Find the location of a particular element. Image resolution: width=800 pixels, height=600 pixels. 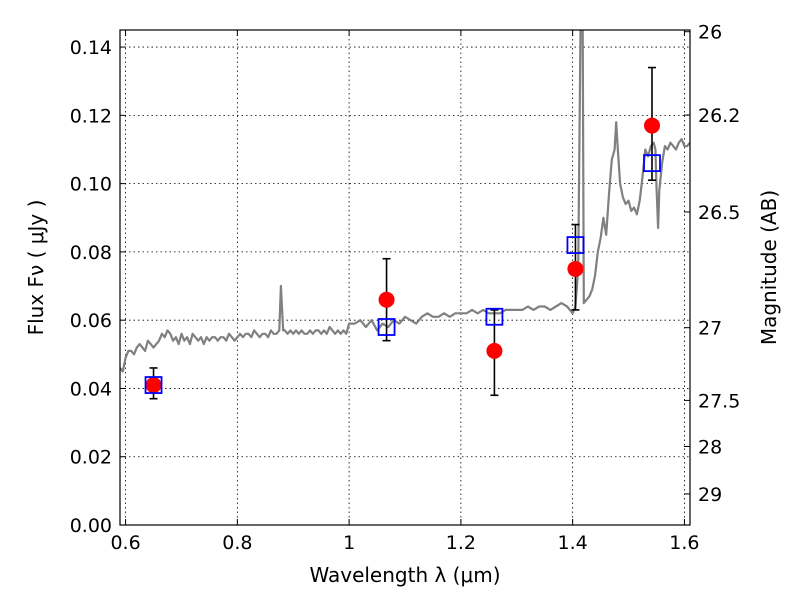

x-tick-label: 1.4 is located at coordinates (573, 543).